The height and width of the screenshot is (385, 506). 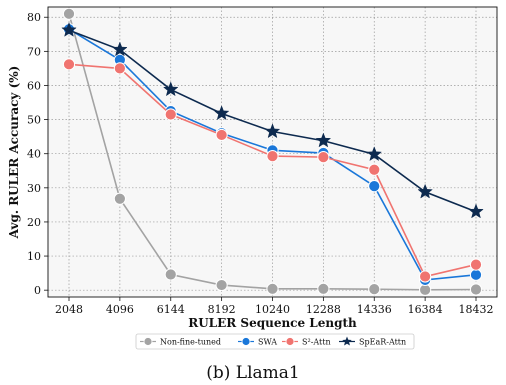 What do you see at coordinates (148, 341) in the screenshot?
I see `legend-marker-non-fine-tuned` at bounding box center [148, 341].